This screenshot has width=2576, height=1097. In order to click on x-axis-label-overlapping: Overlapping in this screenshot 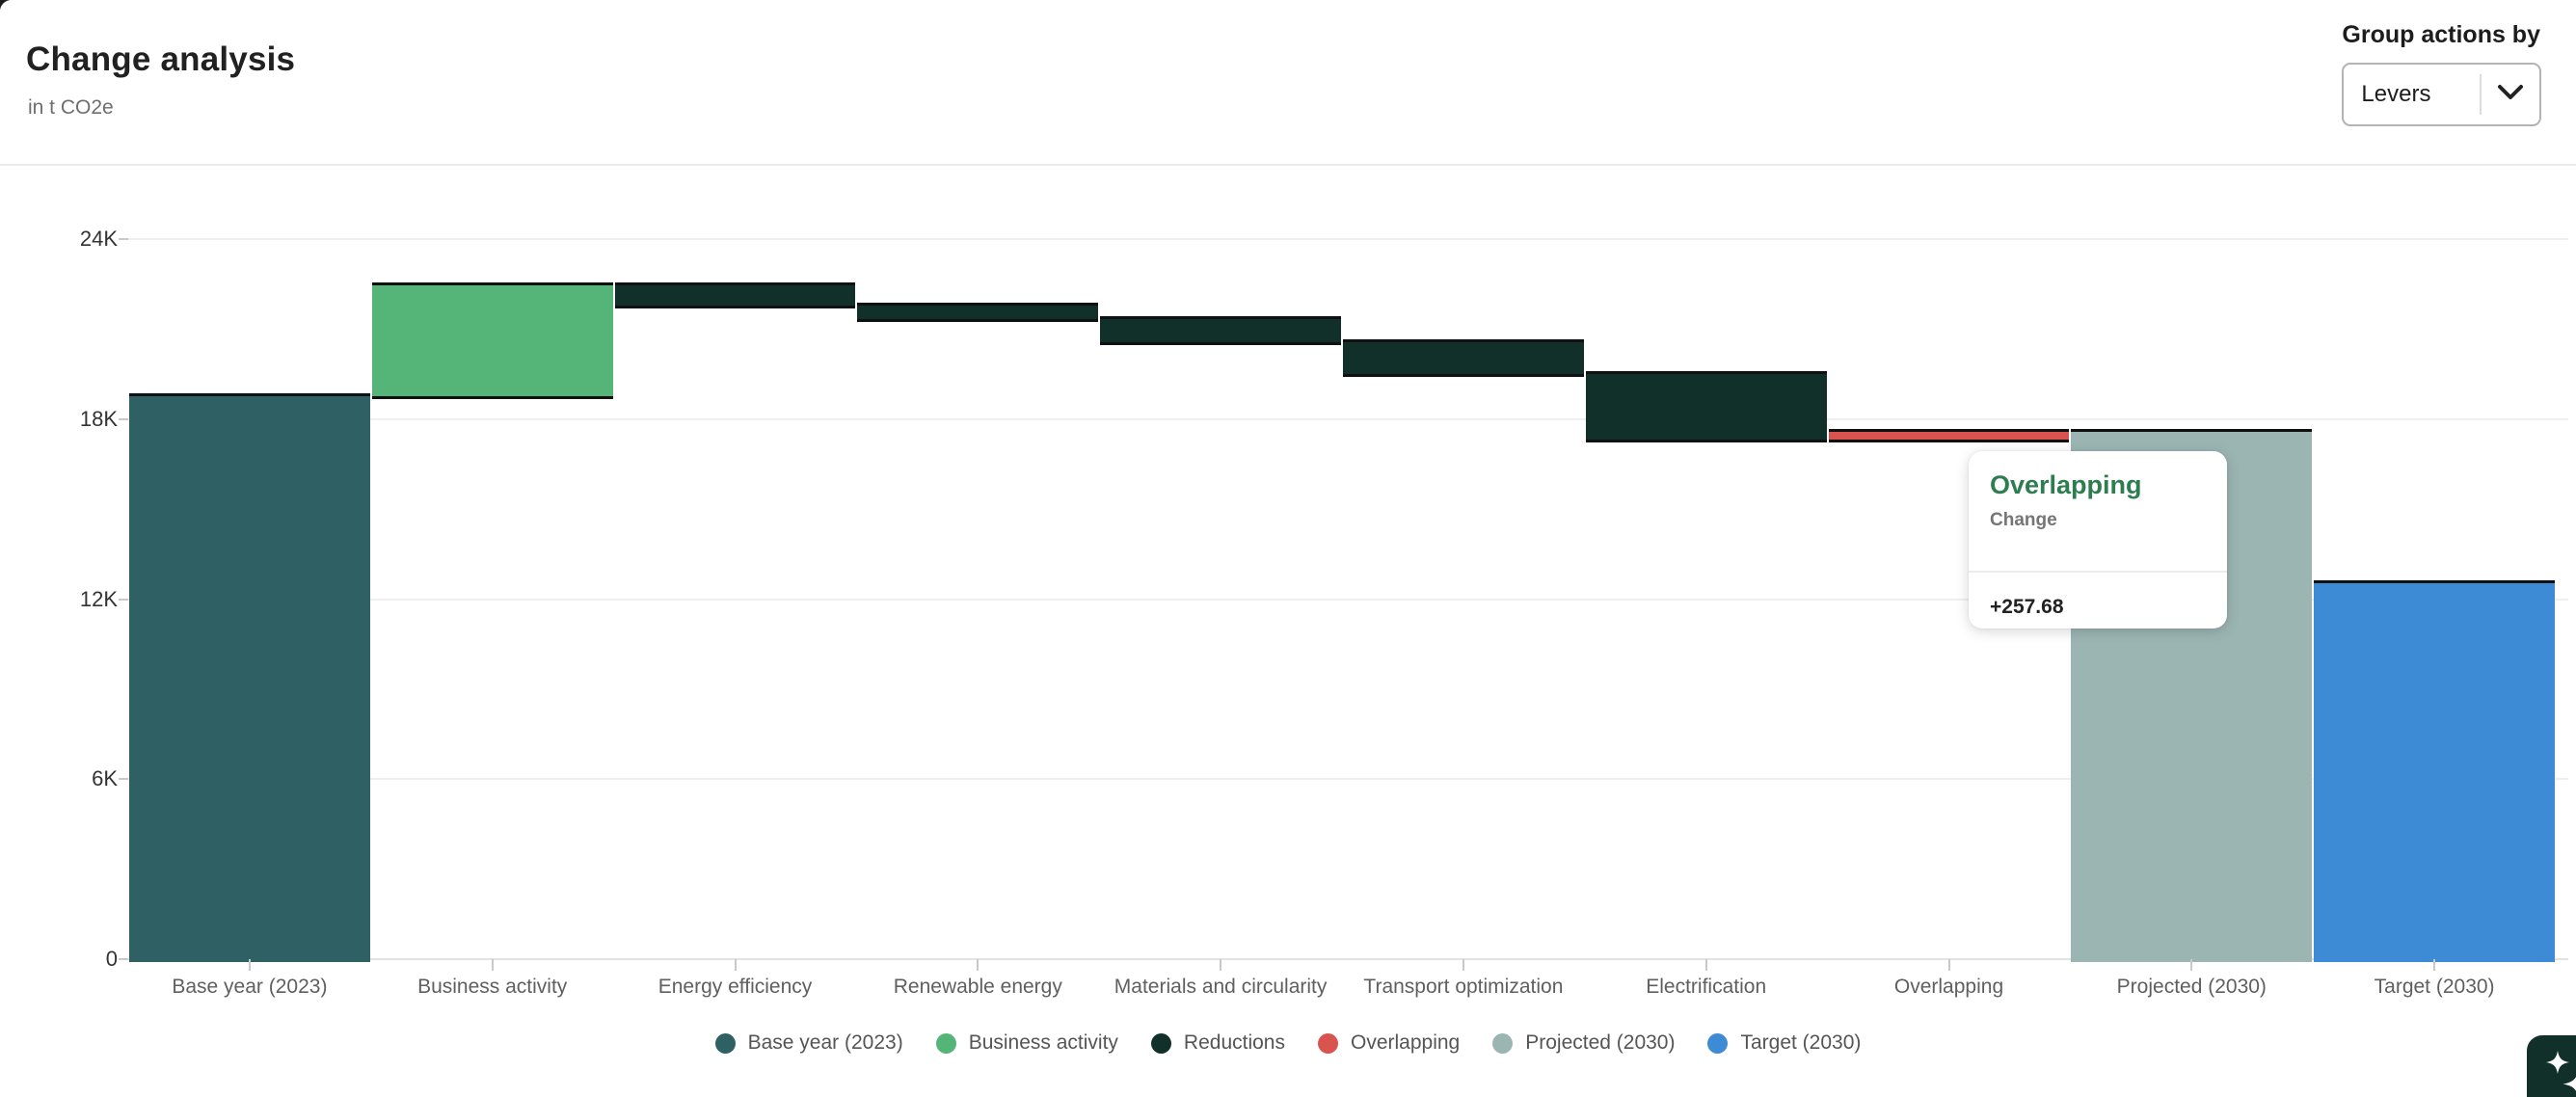, I will do `click(1949, 987)`.